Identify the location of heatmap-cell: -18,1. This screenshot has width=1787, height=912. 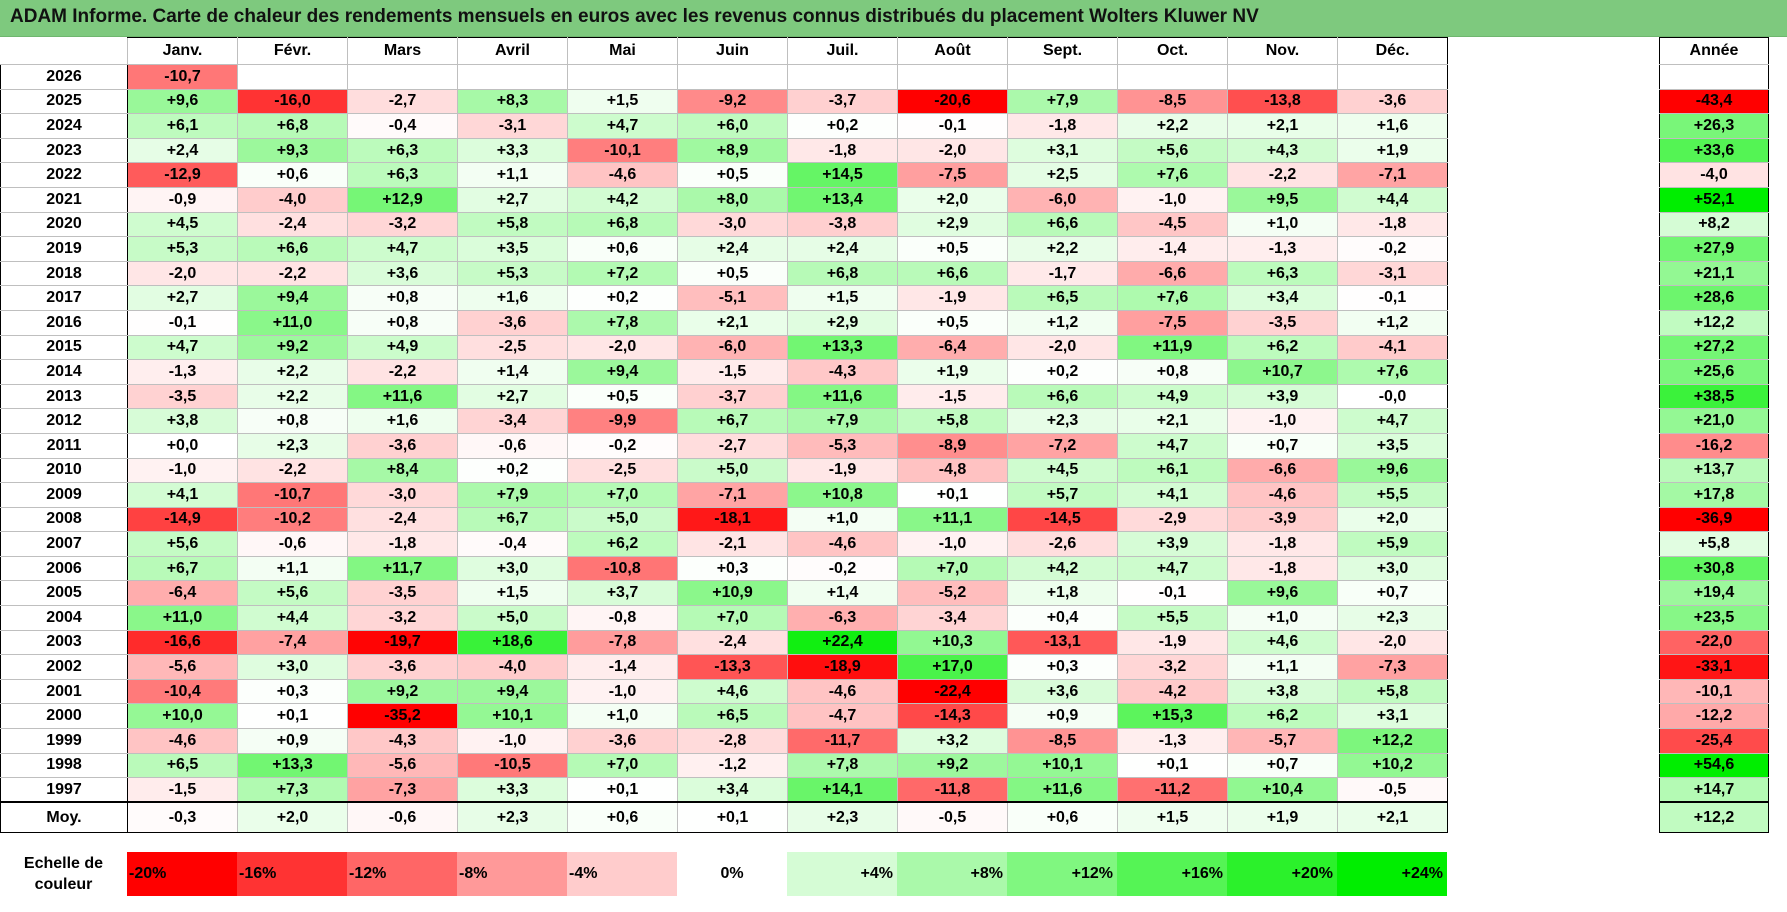
(732, 519).